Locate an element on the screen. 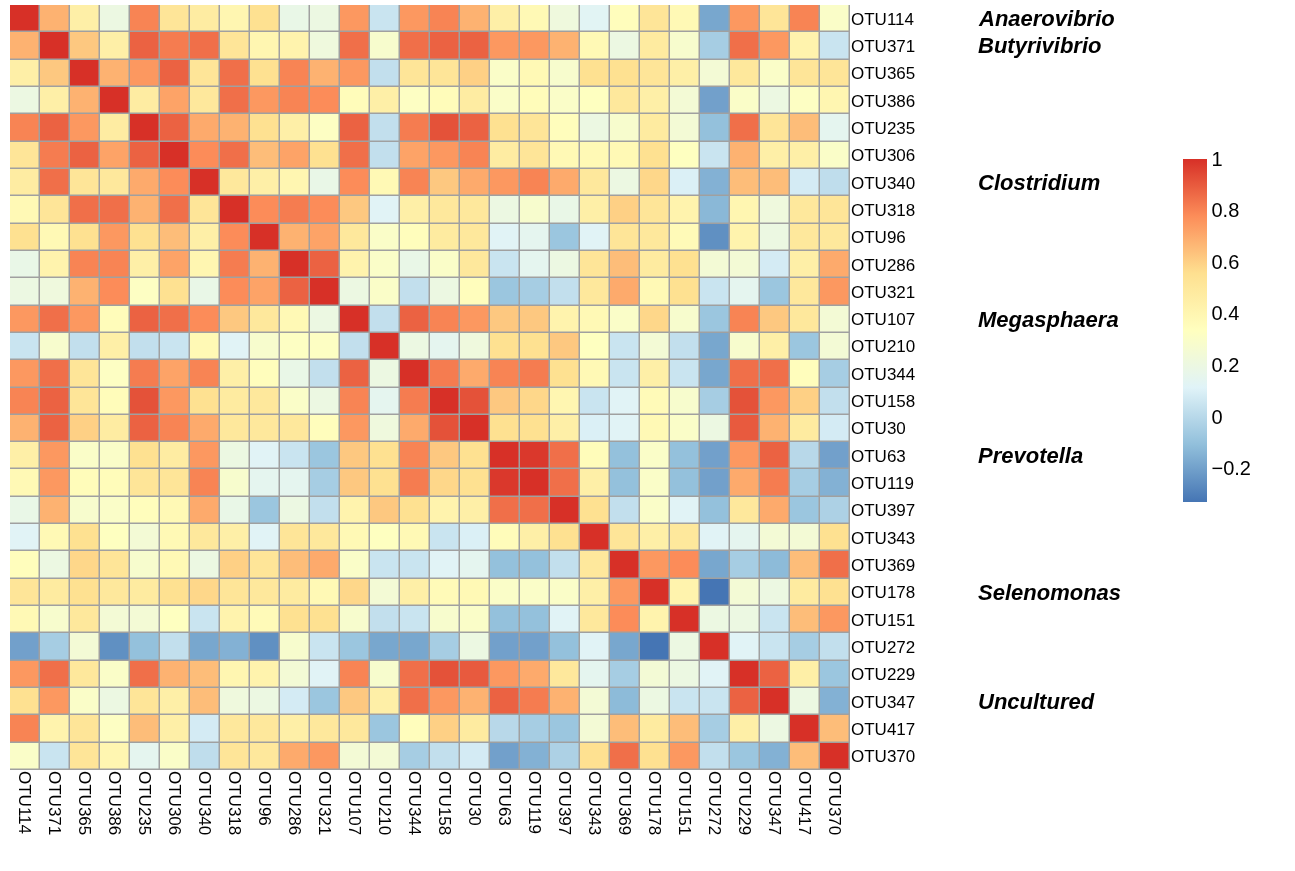  color-bar-label: 1 is located at coordinates (1217, 158).